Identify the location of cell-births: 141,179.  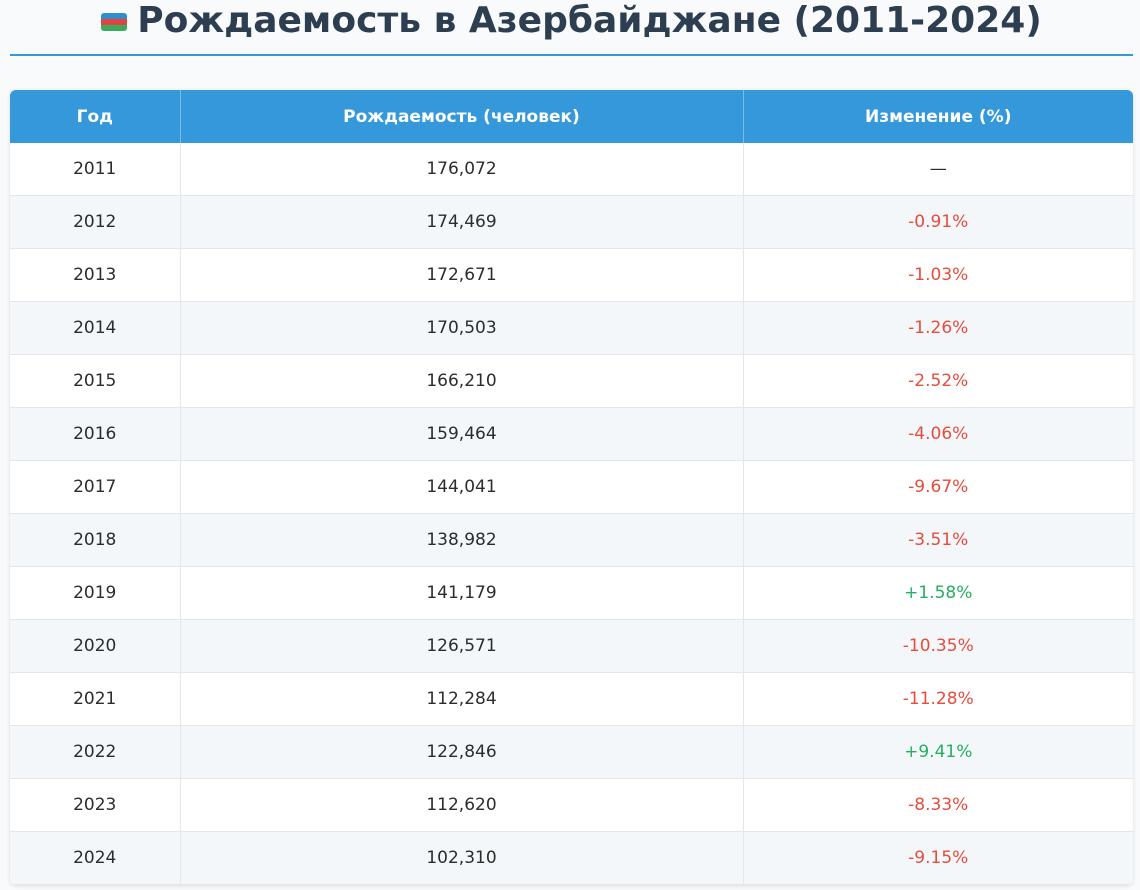
(462, 593).